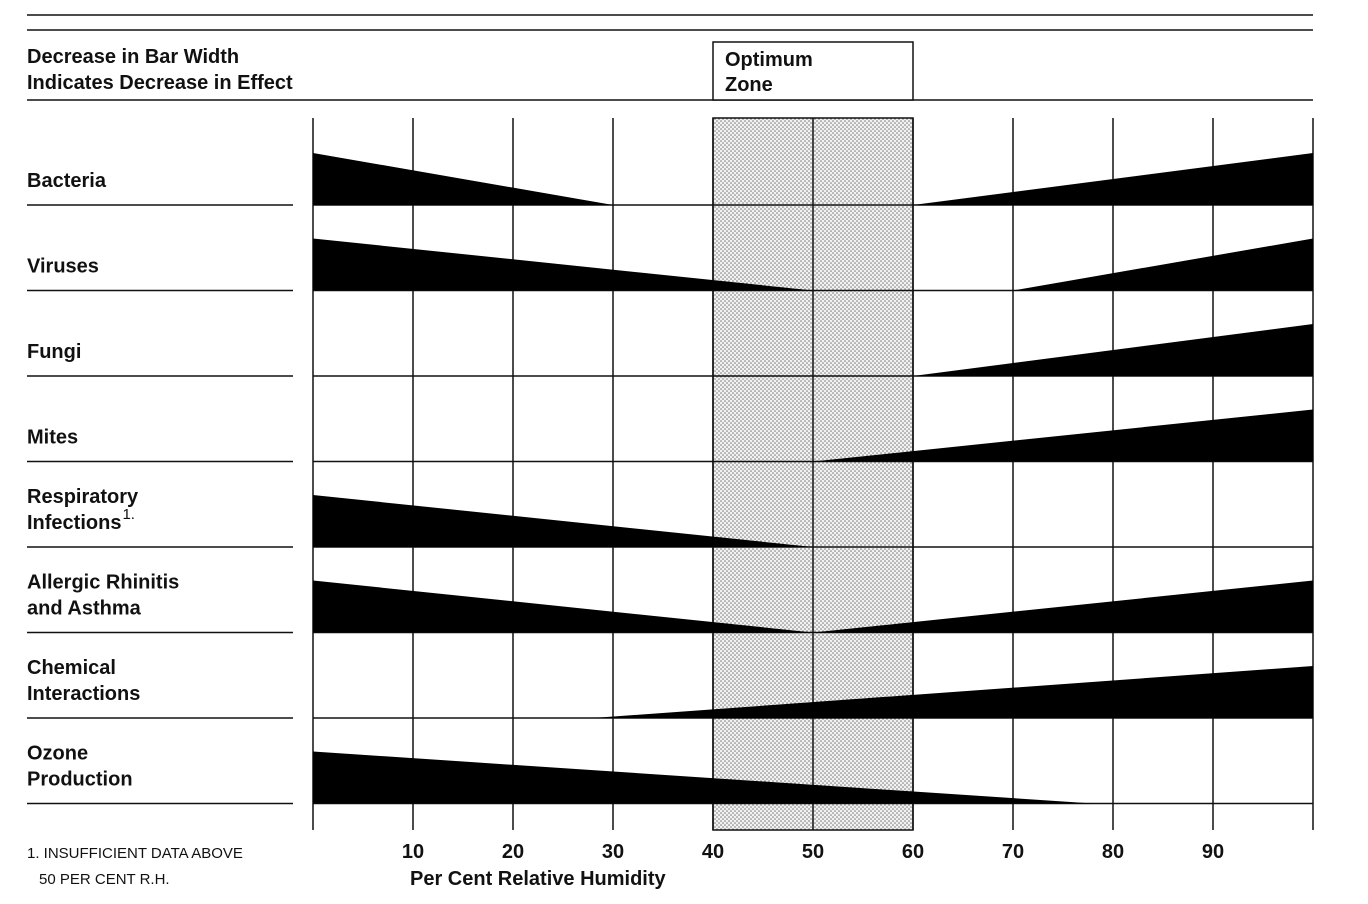  Describe the element at coordinates (57, 754) in the screenshot. I see `category-label: Ozone` at that location.